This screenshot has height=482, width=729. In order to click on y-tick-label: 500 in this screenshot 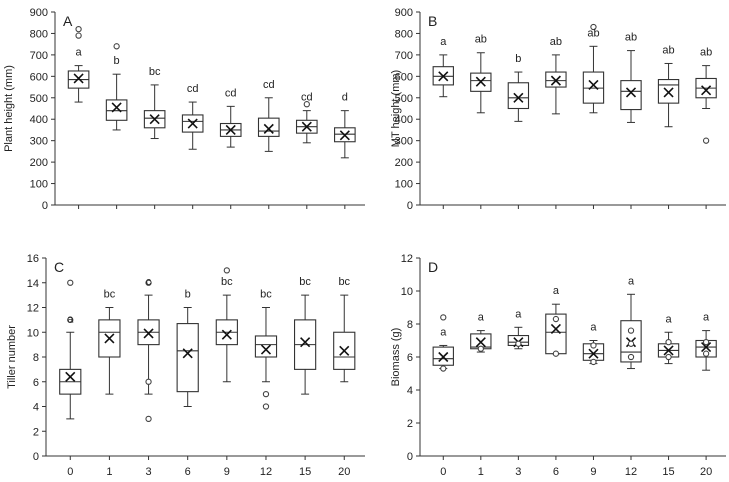, I will do `click(39, 99)`.